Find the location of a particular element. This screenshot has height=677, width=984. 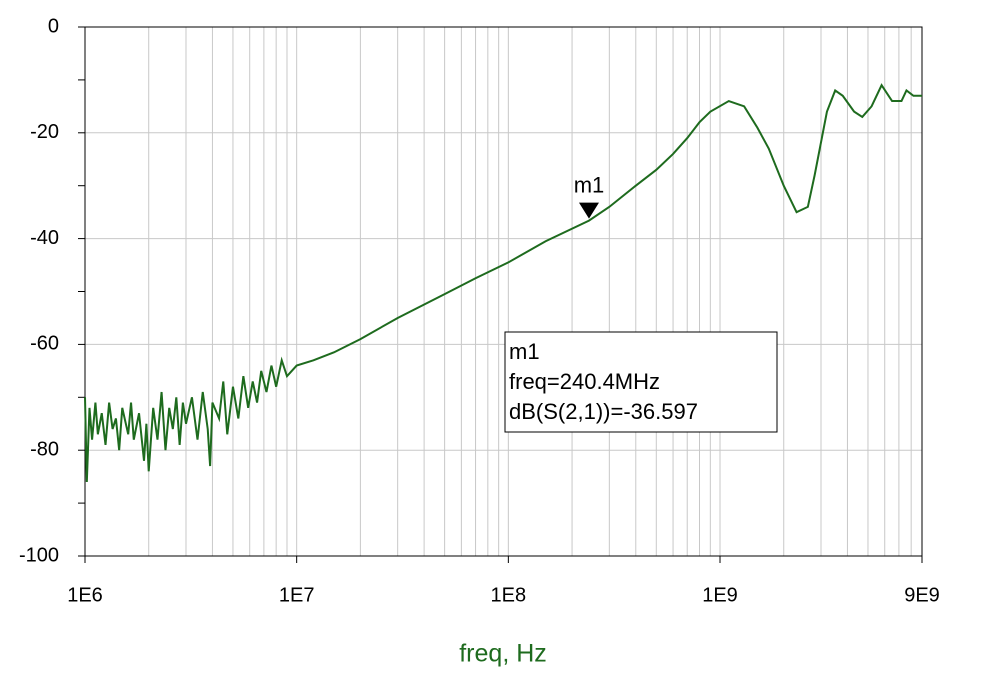

y-tick-label: -100 is located at coordinates (39, 555).